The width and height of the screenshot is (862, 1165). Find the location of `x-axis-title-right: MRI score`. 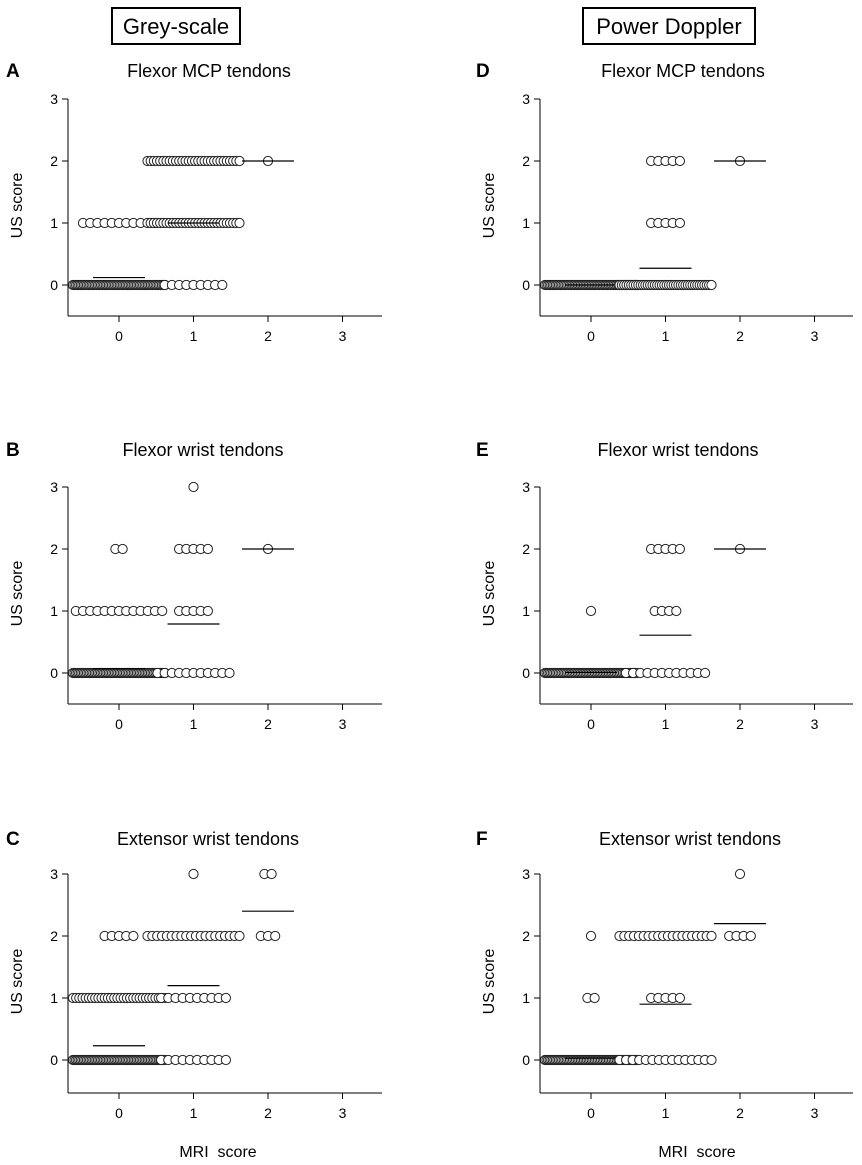

x-axis-title-right: MRI score is located at coordinates (696, 1152).